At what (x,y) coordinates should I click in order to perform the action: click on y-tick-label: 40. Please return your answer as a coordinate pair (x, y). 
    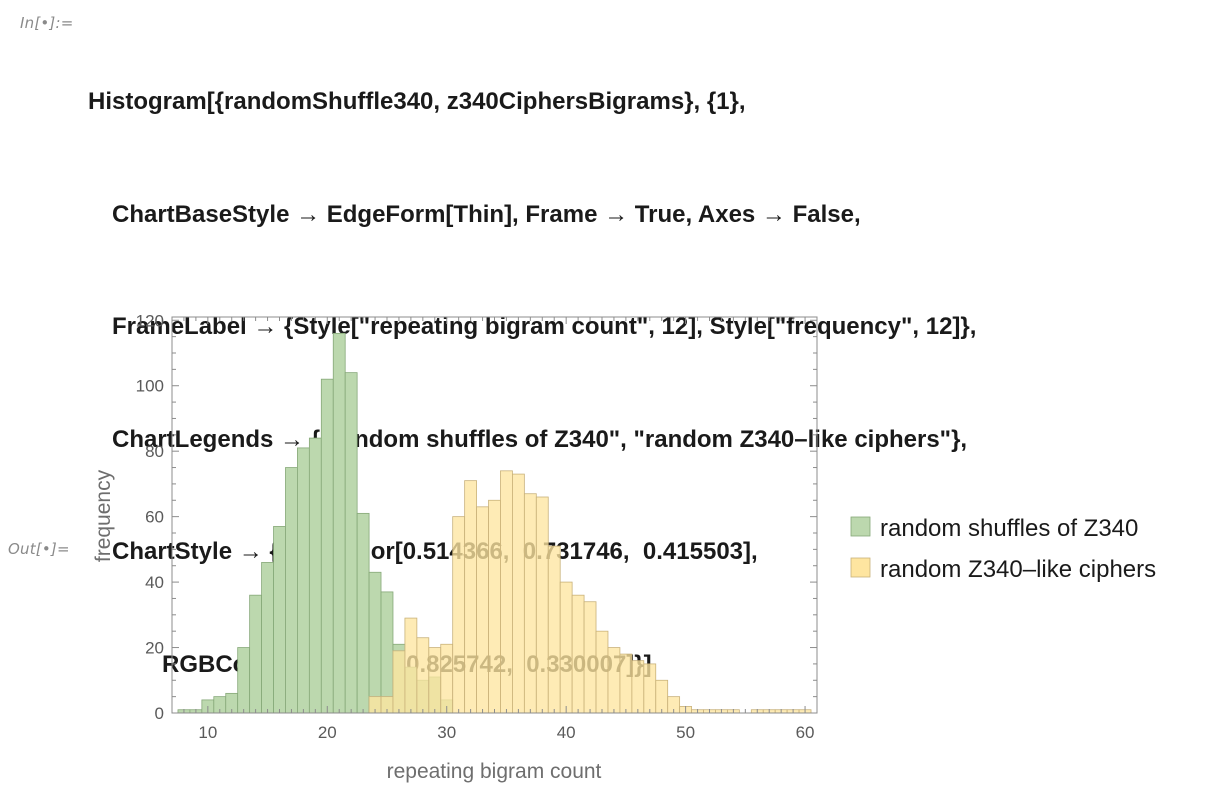
    Looking at the image, I should click on (154, 582).